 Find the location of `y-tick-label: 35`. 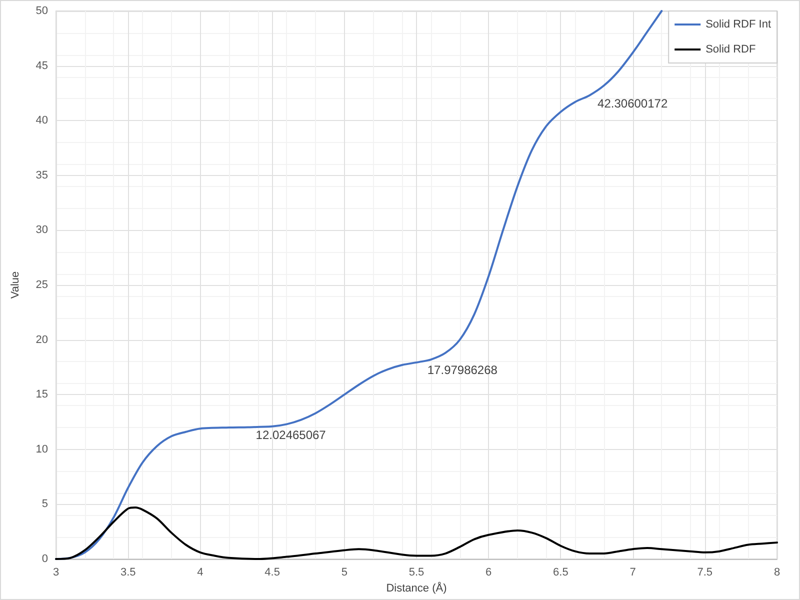

y-tick-label: 35 is located at coordinates (42, 175).